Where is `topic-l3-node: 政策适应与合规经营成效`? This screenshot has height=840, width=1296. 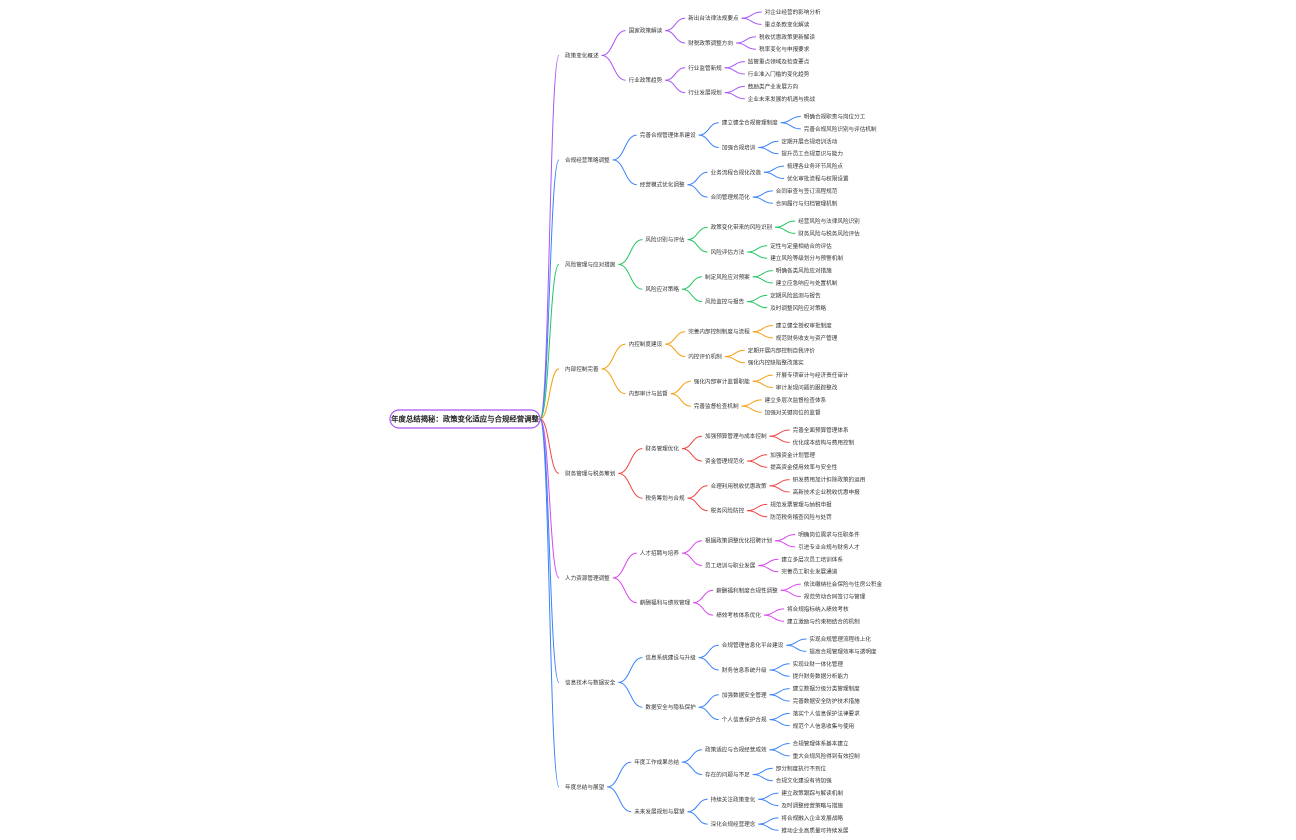
topic-l3-node: 政策适应与合规经营成效 is located at coordinates (736, 750).